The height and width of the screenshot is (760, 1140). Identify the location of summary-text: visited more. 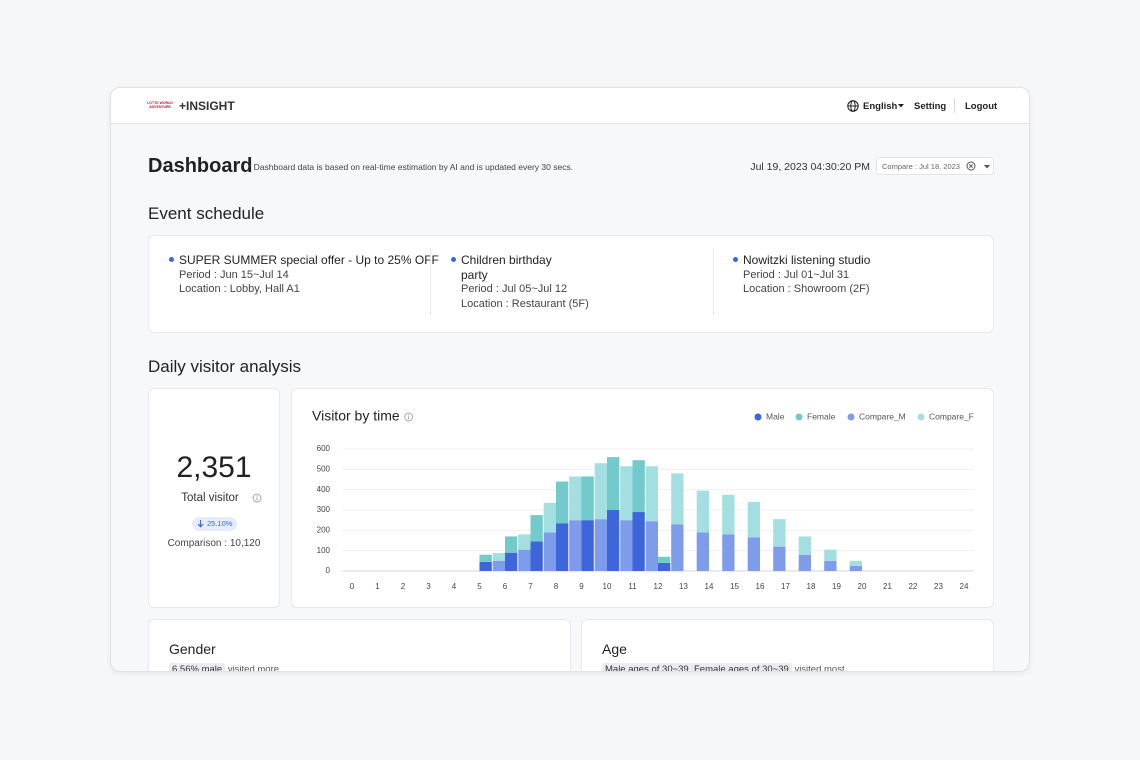
(253, 668).